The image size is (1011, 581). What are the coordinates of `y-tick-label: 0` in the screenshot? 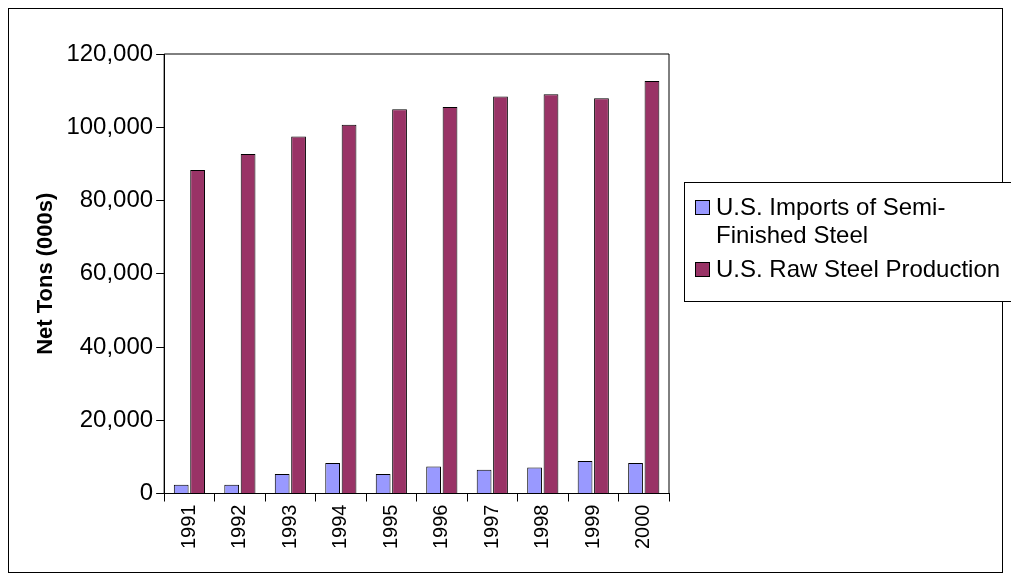 It's located at (146, 492).